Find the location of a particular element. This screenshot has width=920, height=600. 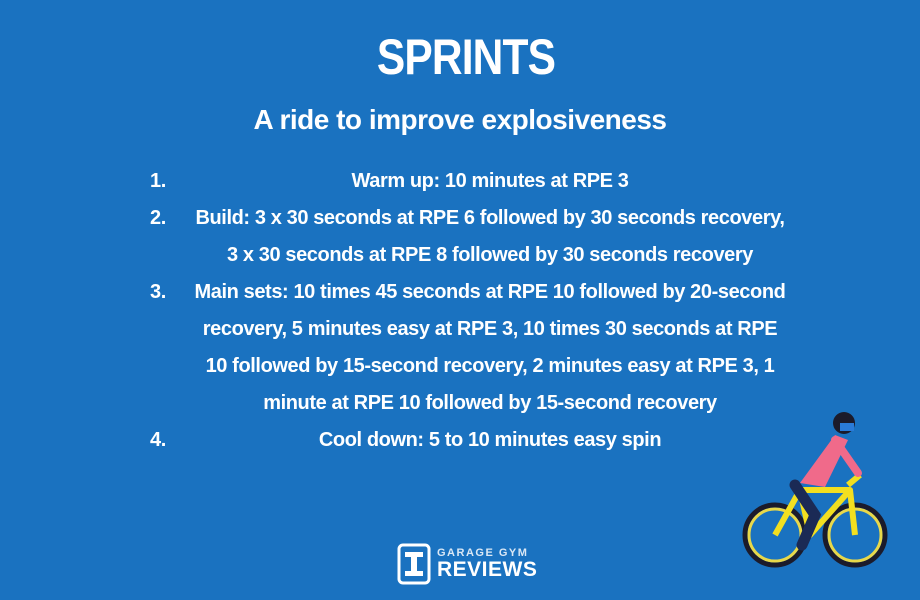

step-number: 4. is located at coordinates (158, 440).